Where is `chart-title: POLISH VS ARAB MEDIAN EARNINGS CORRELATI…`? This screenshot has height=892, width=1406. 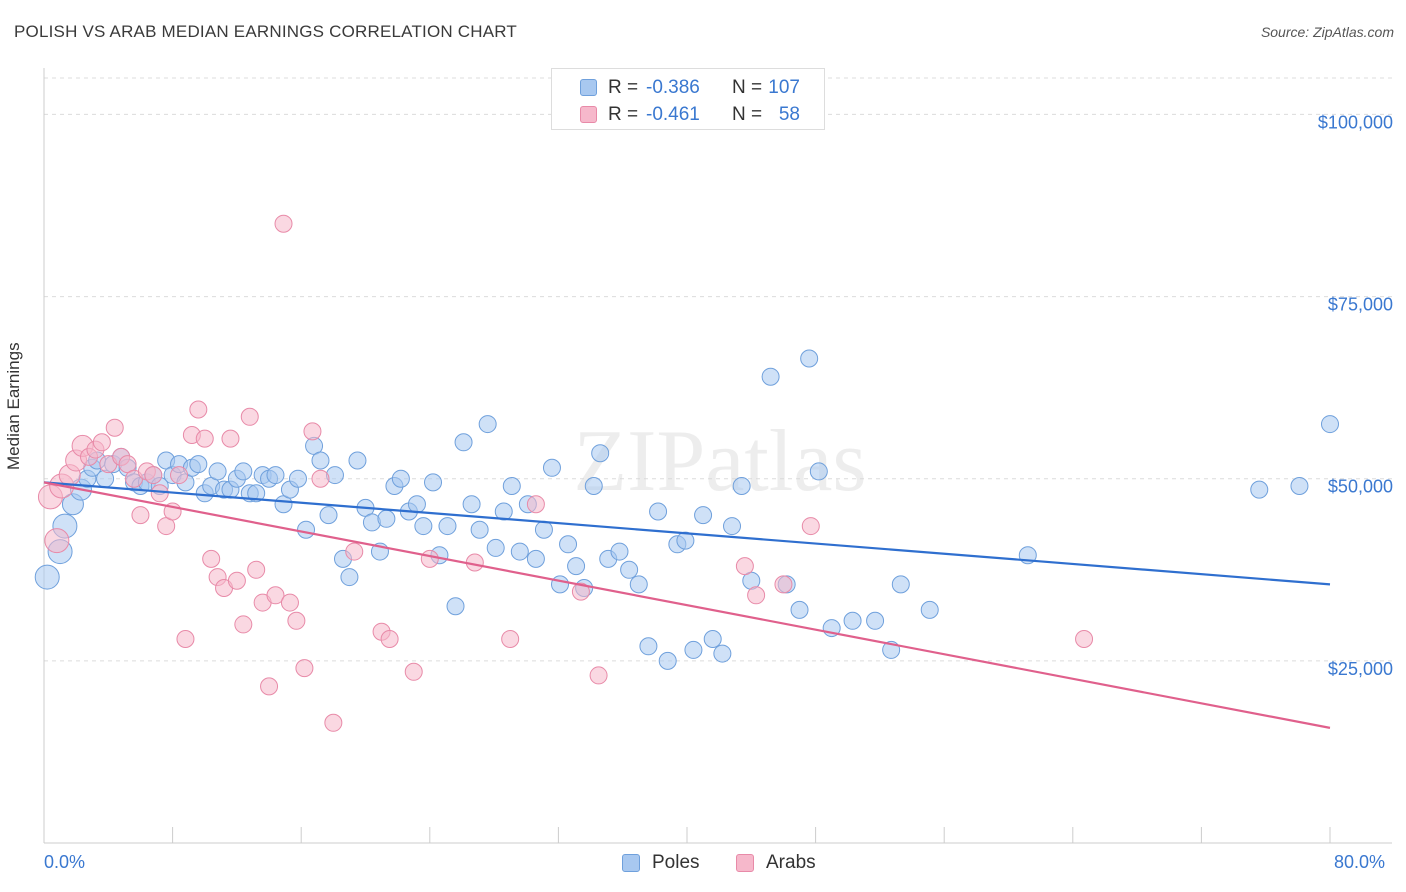 chart-title: POLISH VS ARAB MEDIAN EARNINGS CORRELATI… is located at coordinates (266, 31).